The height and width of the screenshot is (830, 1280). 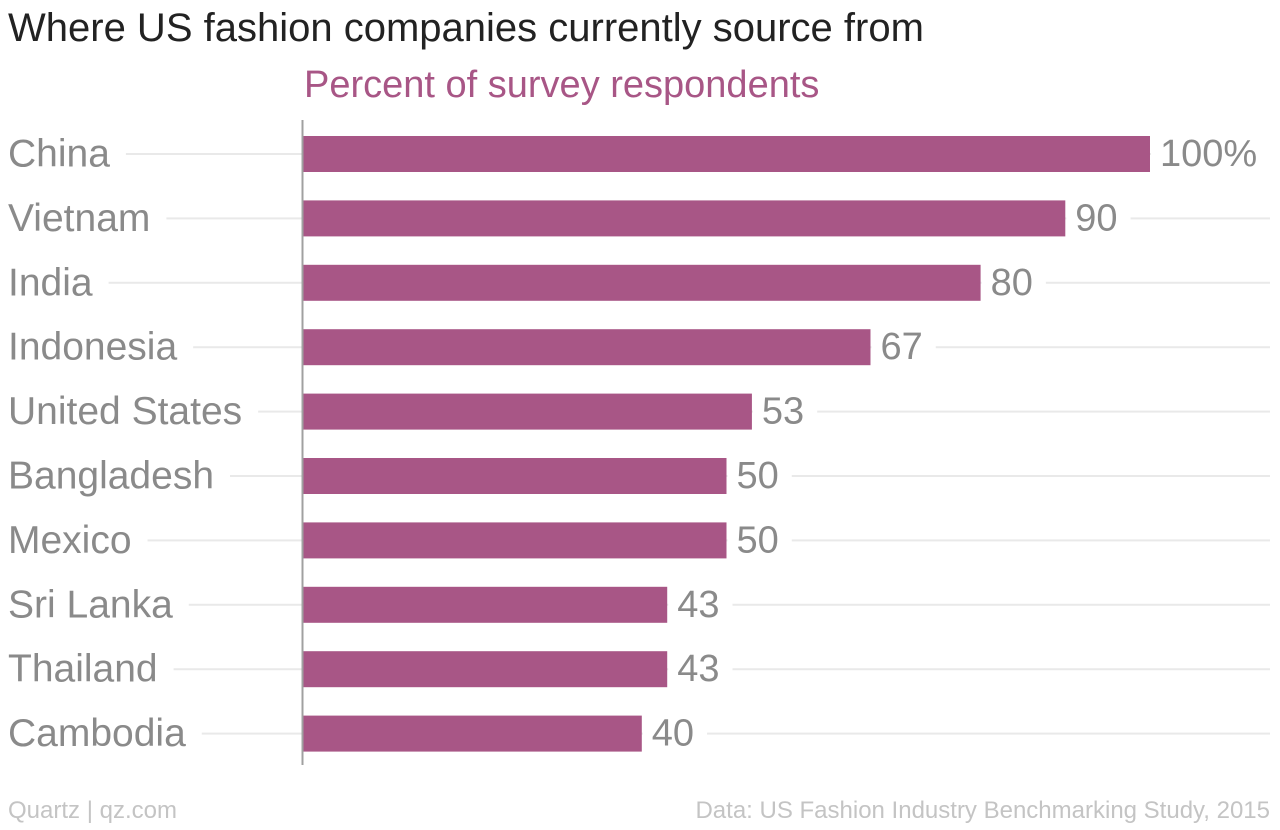 I want to click on category-label: India, so click(x=50, y=282).